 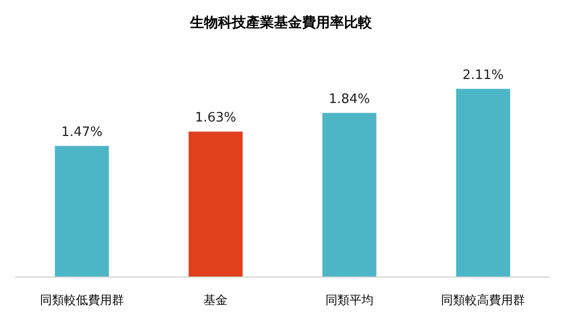 What do you see at coordinates (483, 300) in the screenshot?
I see `x-tick-label: 同類較高費用群` at bounding box center [483, 300].